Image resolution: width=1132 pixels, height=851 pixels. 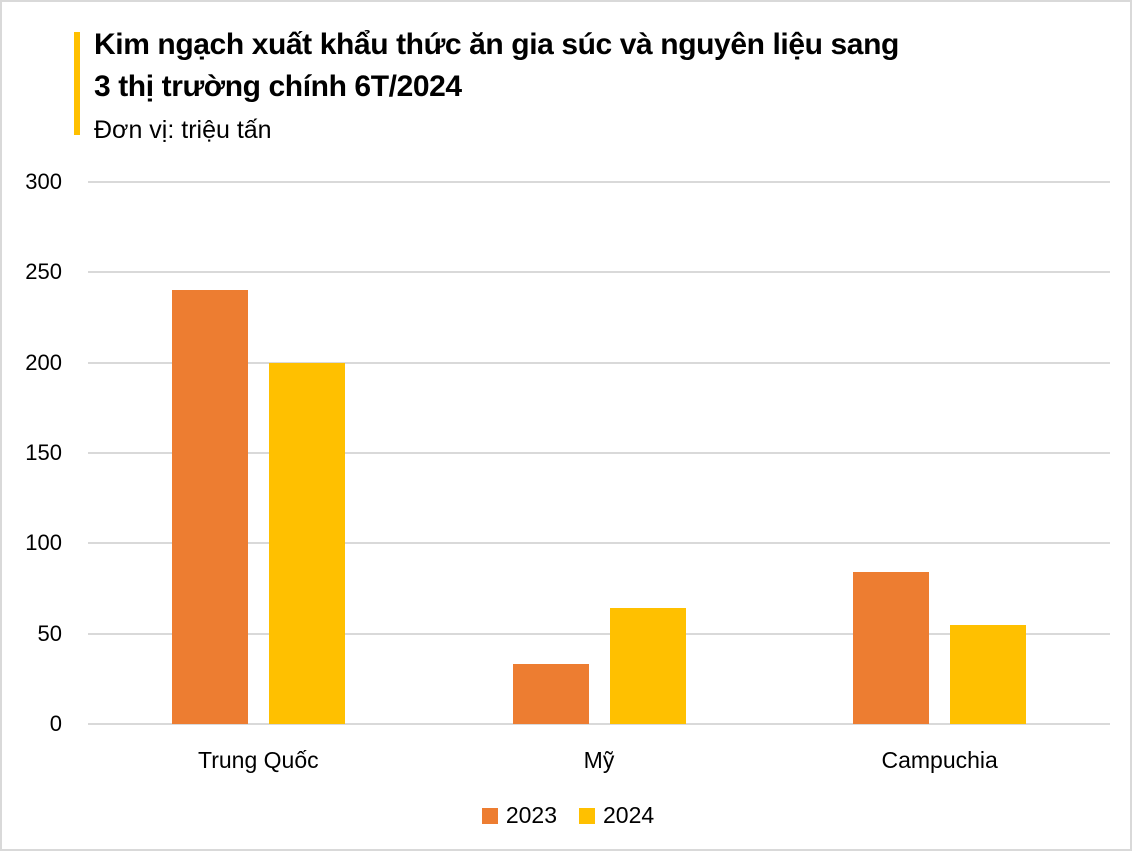 I want to click on y-tick-label: 0, so click(x=55, y=723).